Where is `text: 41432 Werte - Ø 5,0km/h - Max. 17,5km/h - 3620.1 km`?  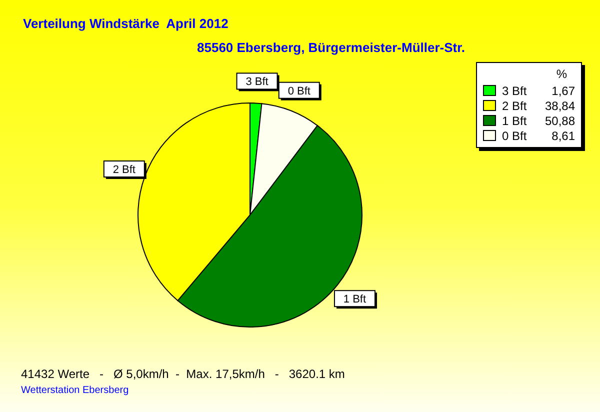
text: 41432 Werte - Ø 5,0km/h - Max. 17,5km/h - 3620.1 km is located at coordinates (183, 374).